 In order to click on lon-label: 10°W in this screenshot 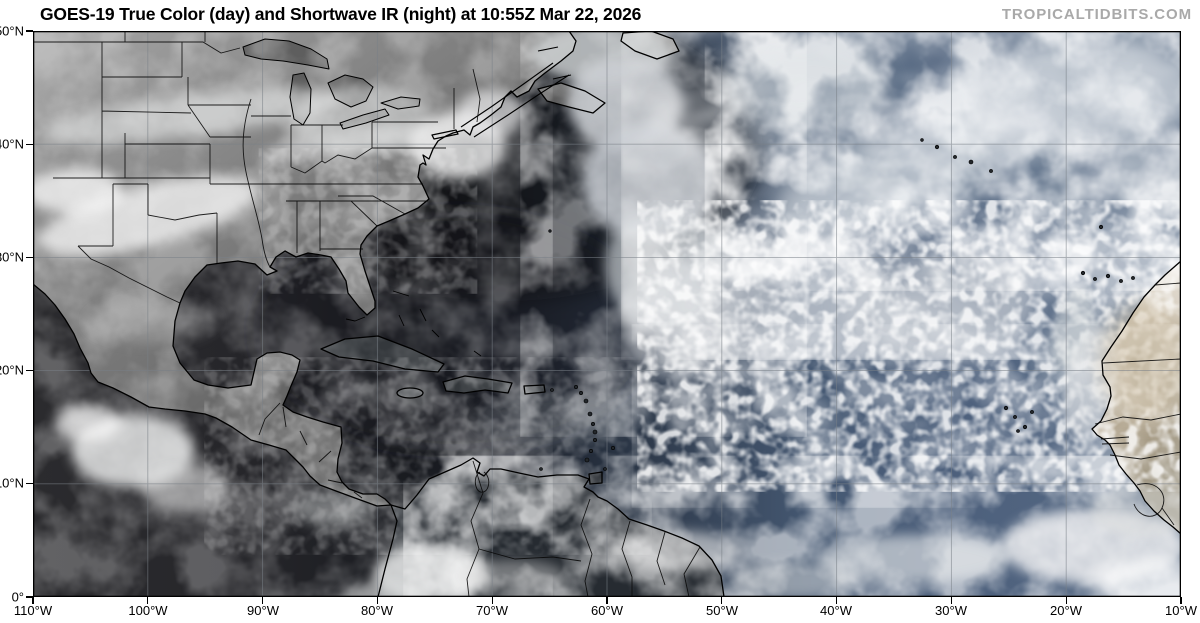, I will do `click(1181, 610)`.